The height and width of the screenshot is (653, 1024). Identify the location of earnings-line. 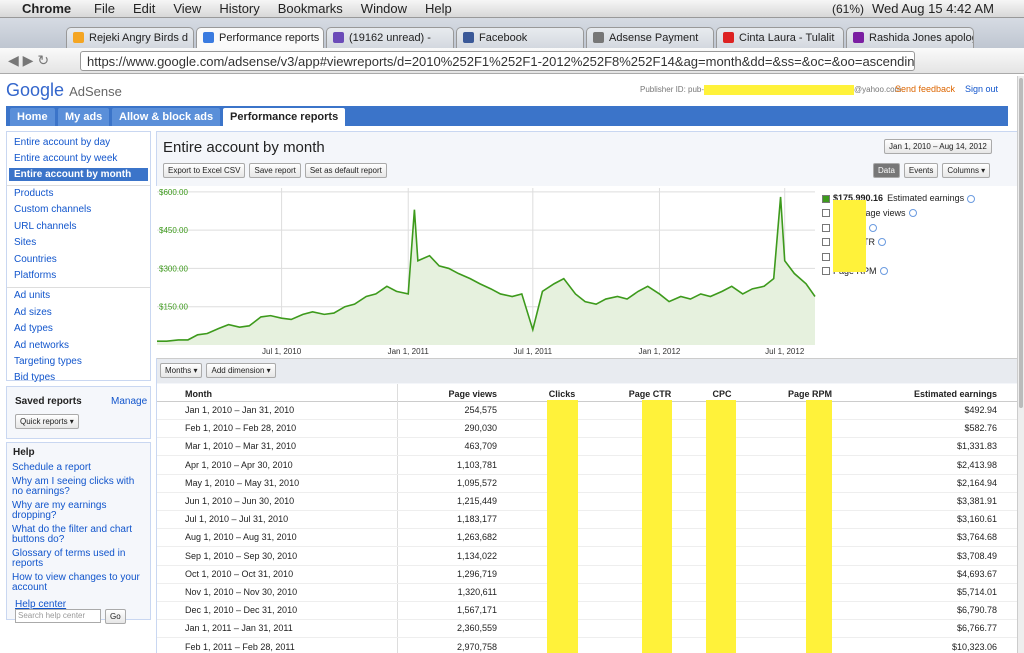
(486, 269).